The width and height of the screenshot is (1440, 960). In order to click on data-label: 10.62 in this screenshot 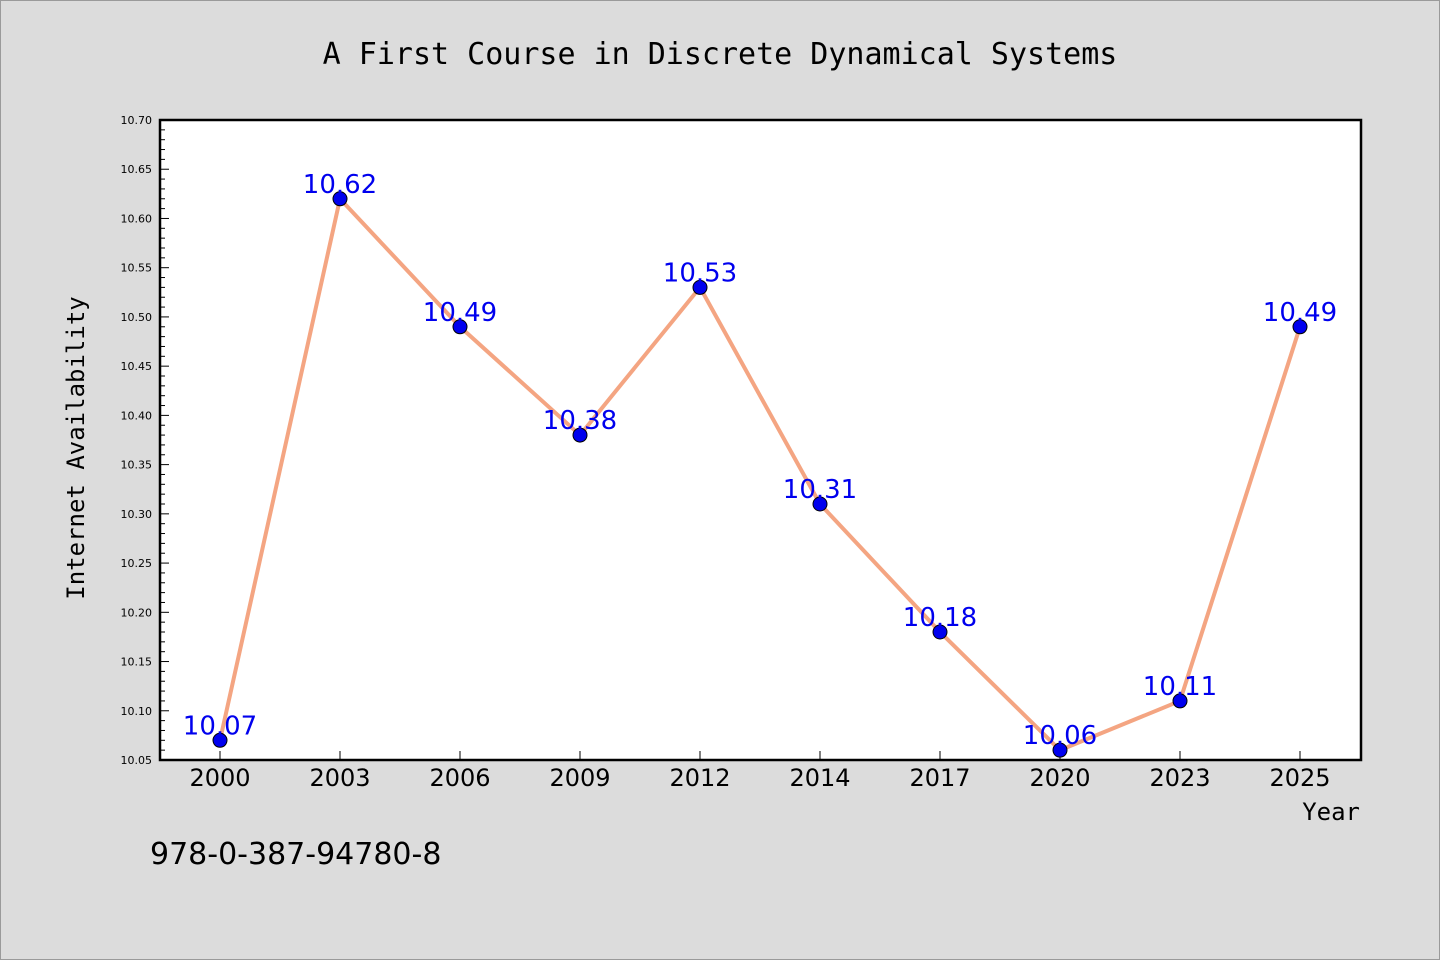, I will do `click(340, 185)`.